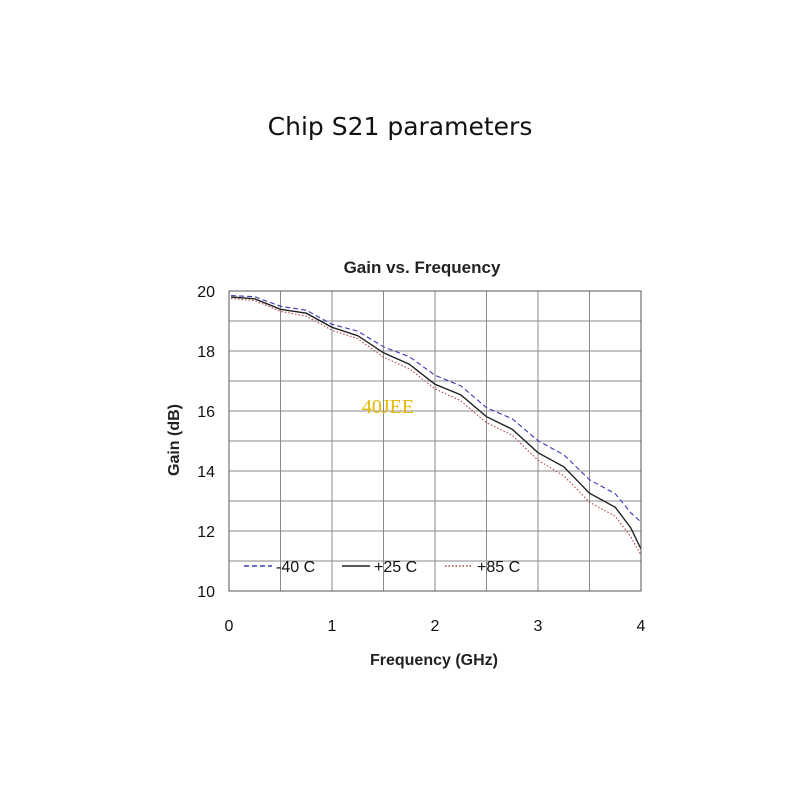  I want to click on y-axis-label: Gain (dB), so click(174, 440).